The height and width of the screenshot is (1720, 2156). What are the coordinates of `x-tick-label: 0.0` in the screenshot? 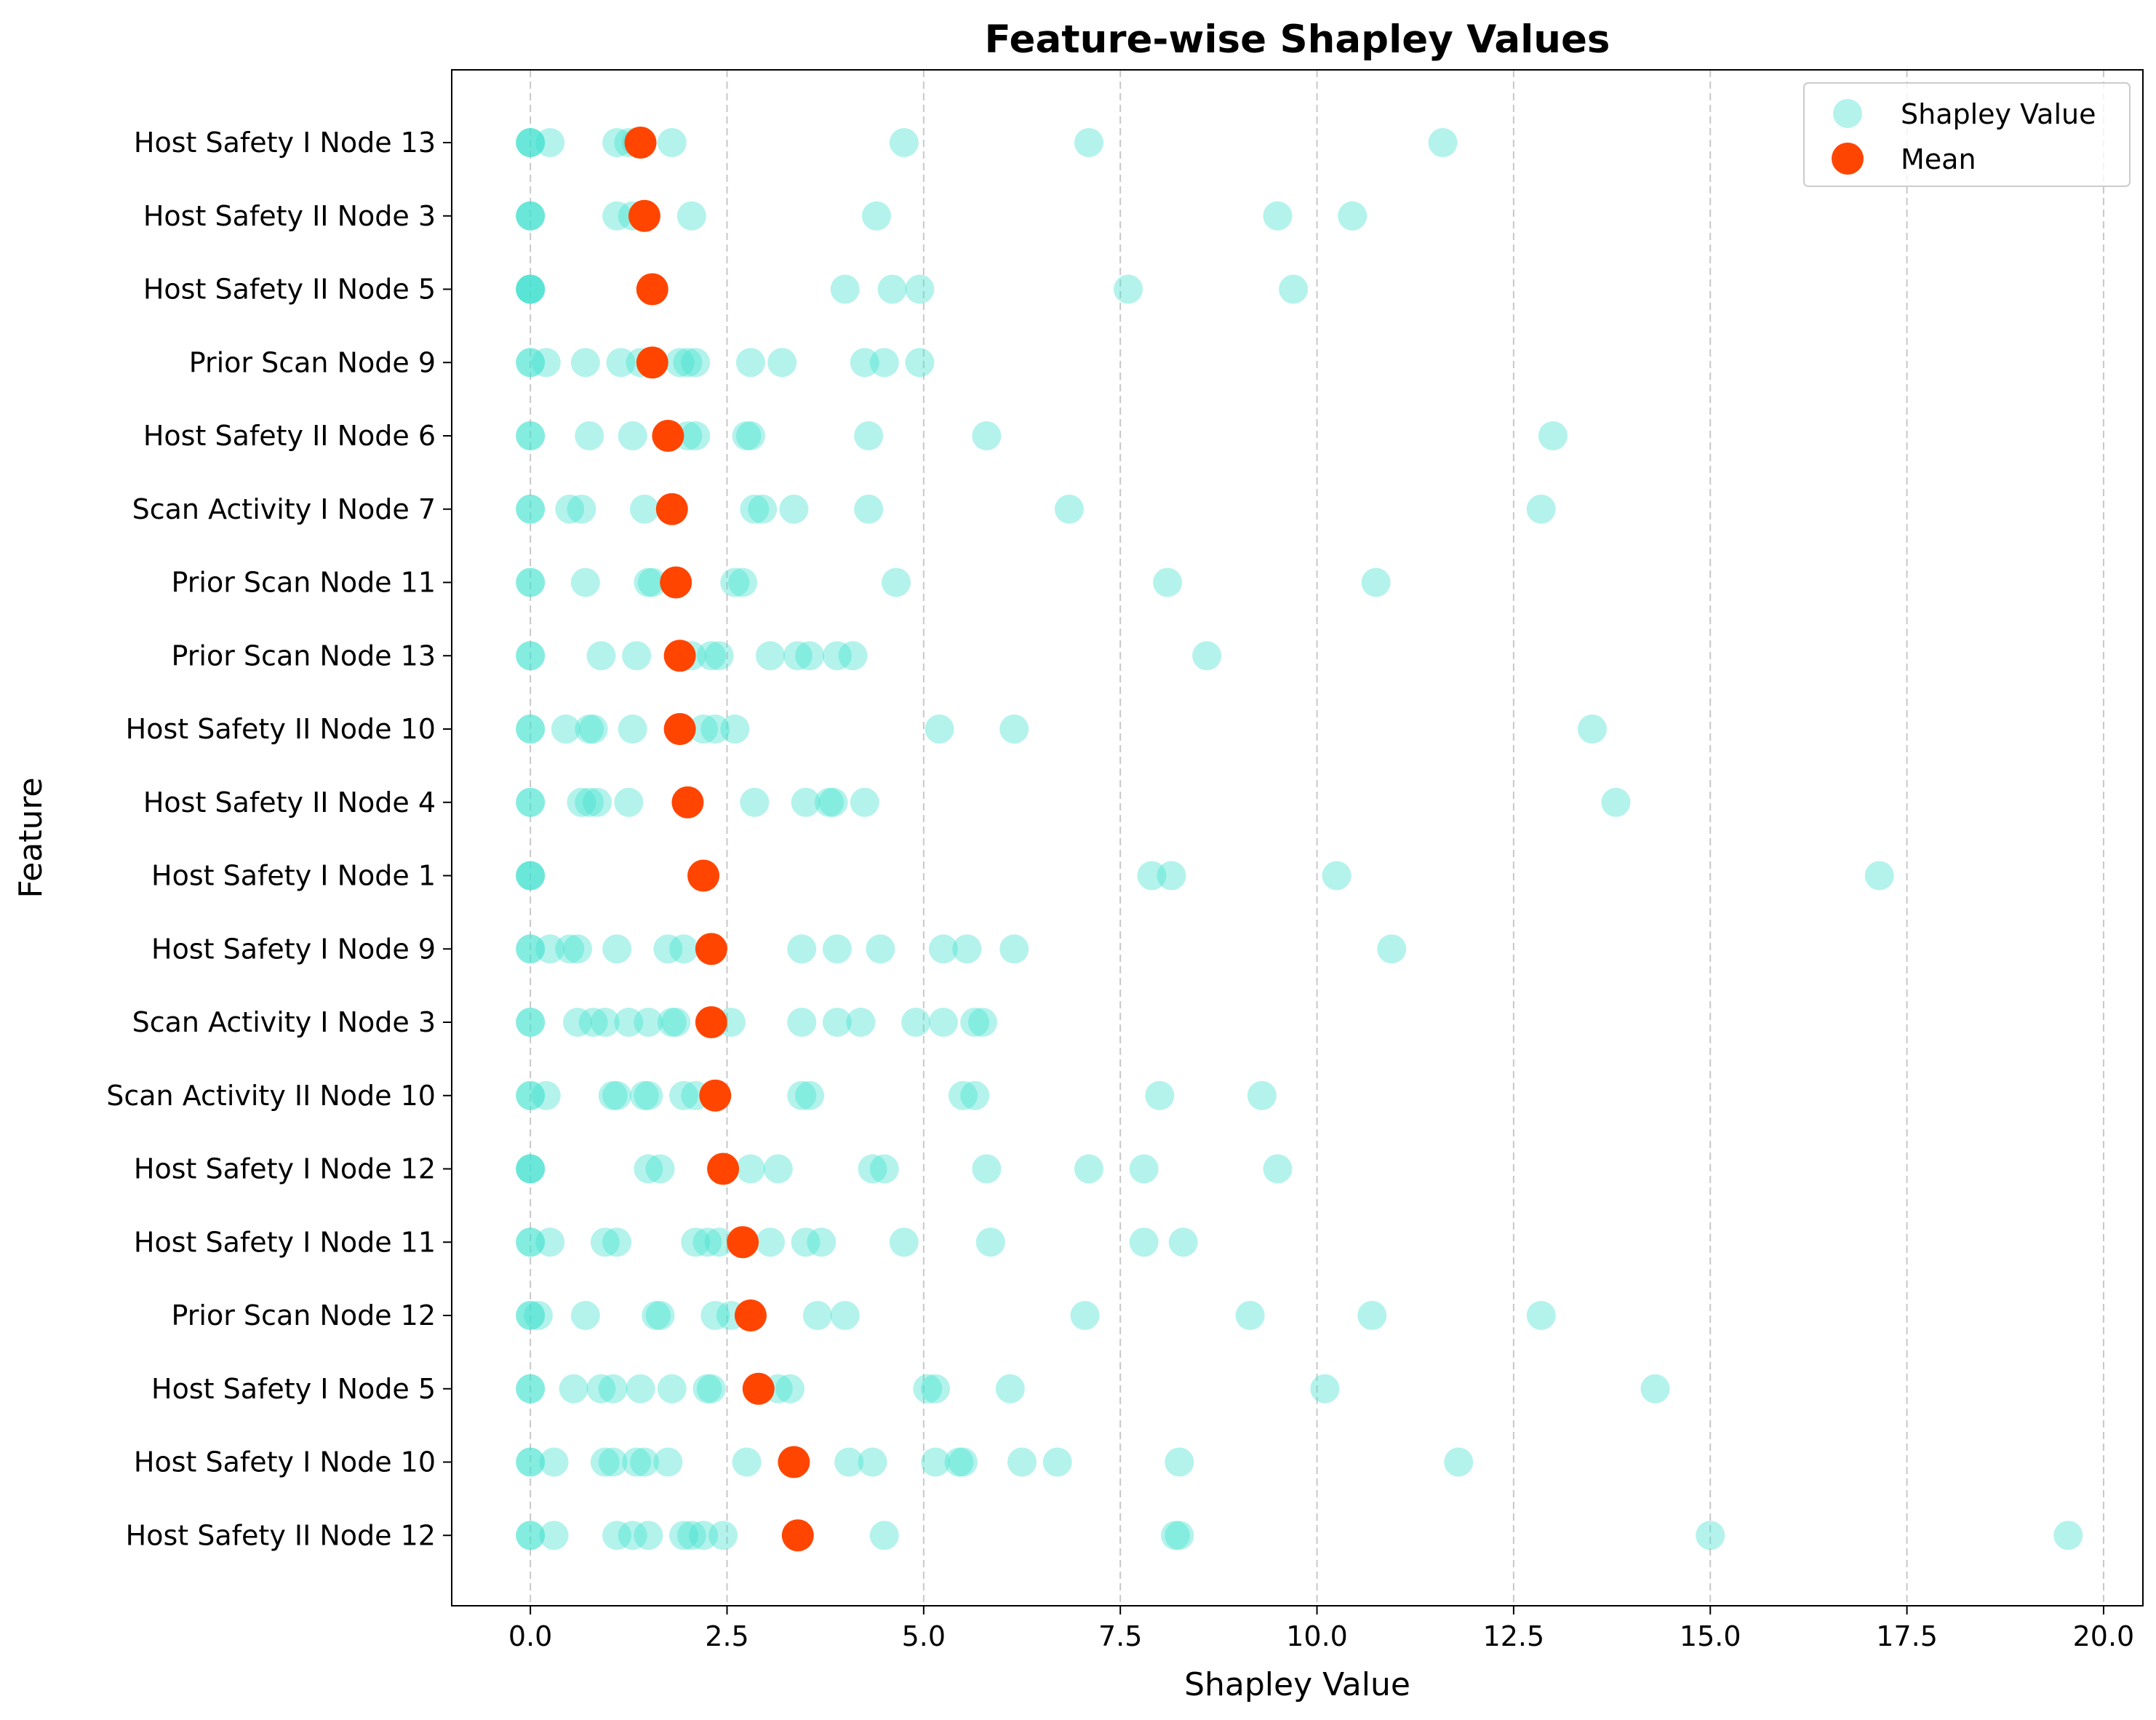 It's located at (530, 1636).